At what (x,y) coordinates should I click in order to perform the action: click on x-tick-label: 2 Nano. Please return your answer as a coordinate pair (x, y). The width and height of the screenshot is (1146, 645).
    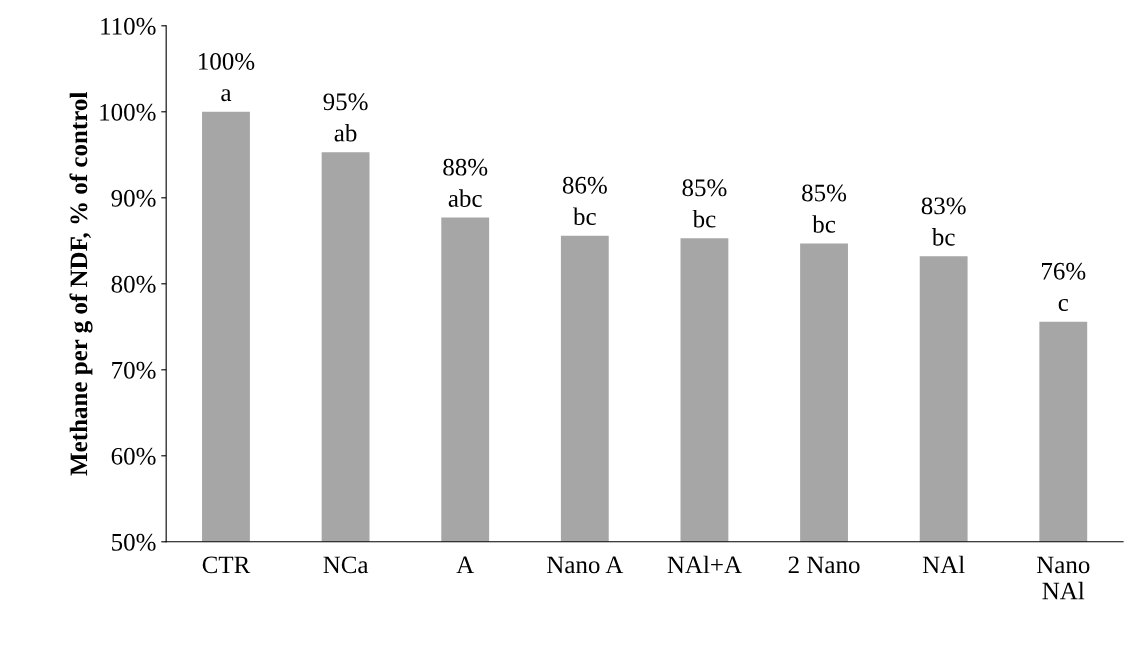
    Looking at the image, I should click on (824, 565).